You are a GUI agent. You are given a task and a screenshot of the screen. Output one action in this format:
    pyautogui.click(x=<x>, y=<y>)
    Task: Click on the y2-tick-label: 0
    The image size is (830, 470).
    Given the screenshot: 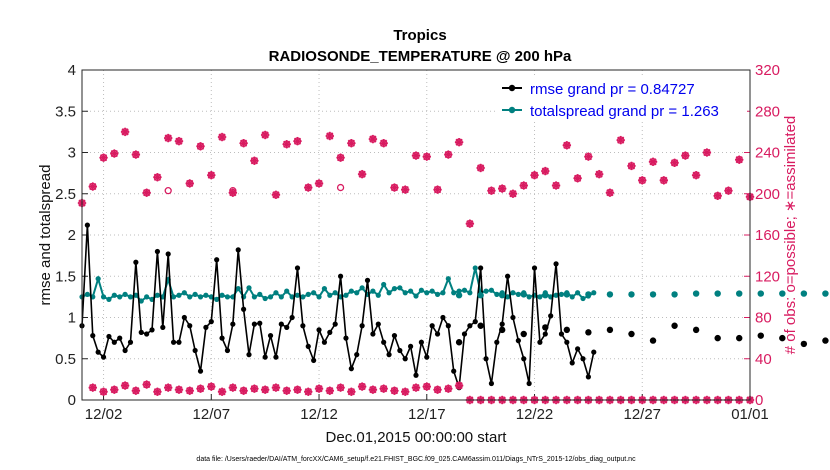 What is the action you would take?
    pyautogui.click(x=759, y=400)
    